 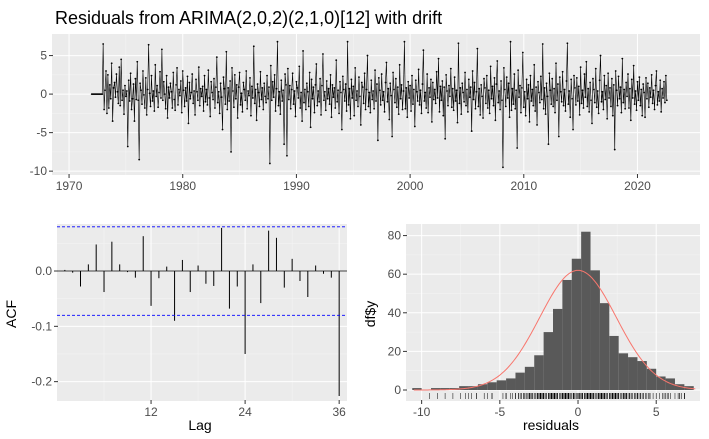 I want to click on histogram-bar, so click(x=464, y=388).